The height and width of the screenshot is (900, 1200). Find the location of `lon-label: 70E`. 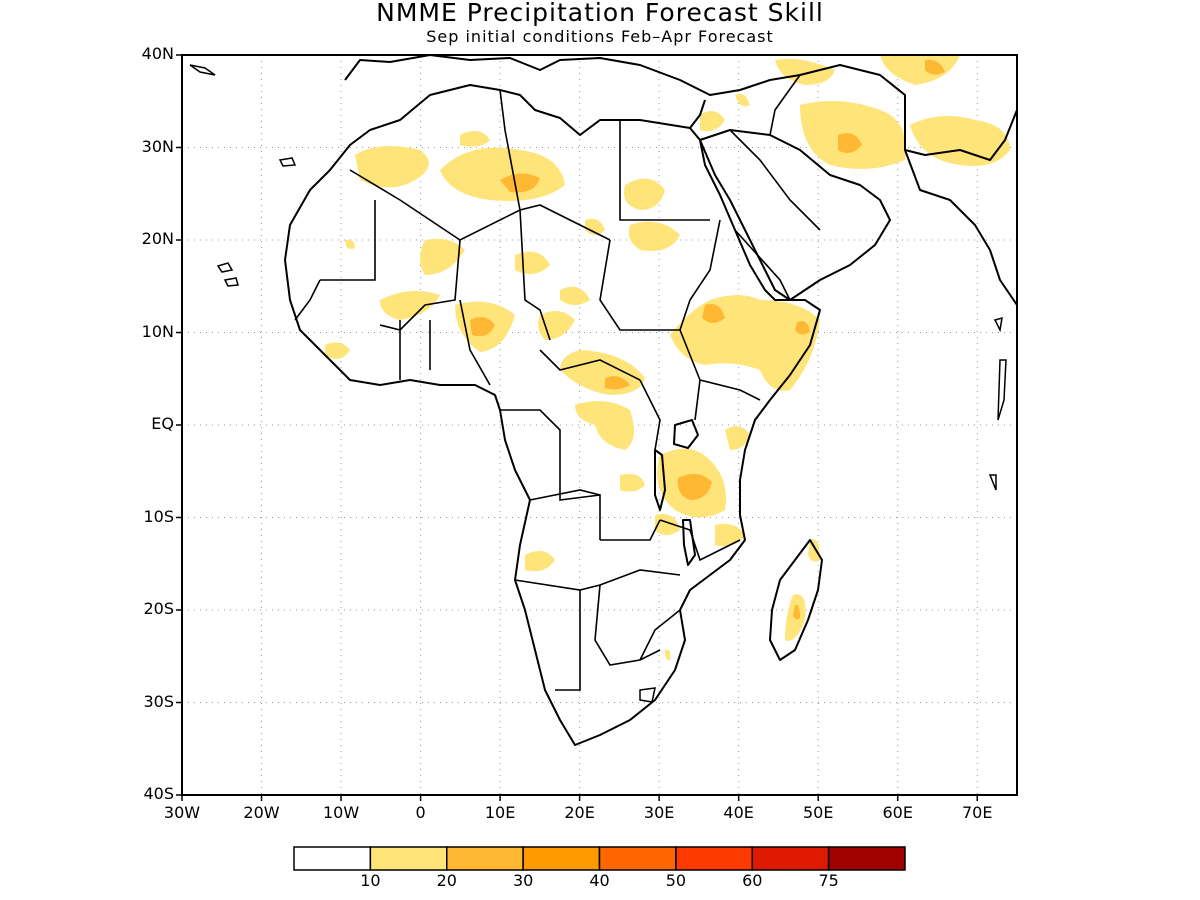

lon-label: 70E is located at coordinates (977, 812).